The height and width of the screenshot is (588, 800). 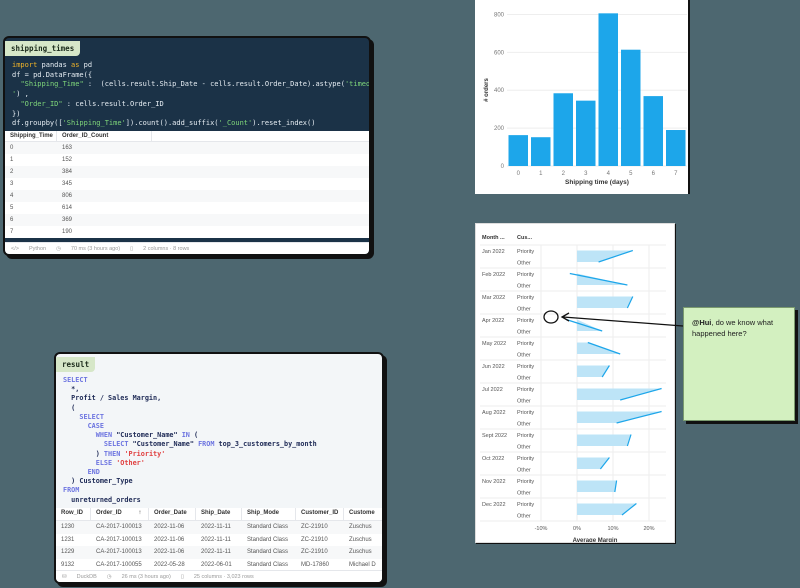 I want to click on table-cell: 1230, so click(x=68, y=527).